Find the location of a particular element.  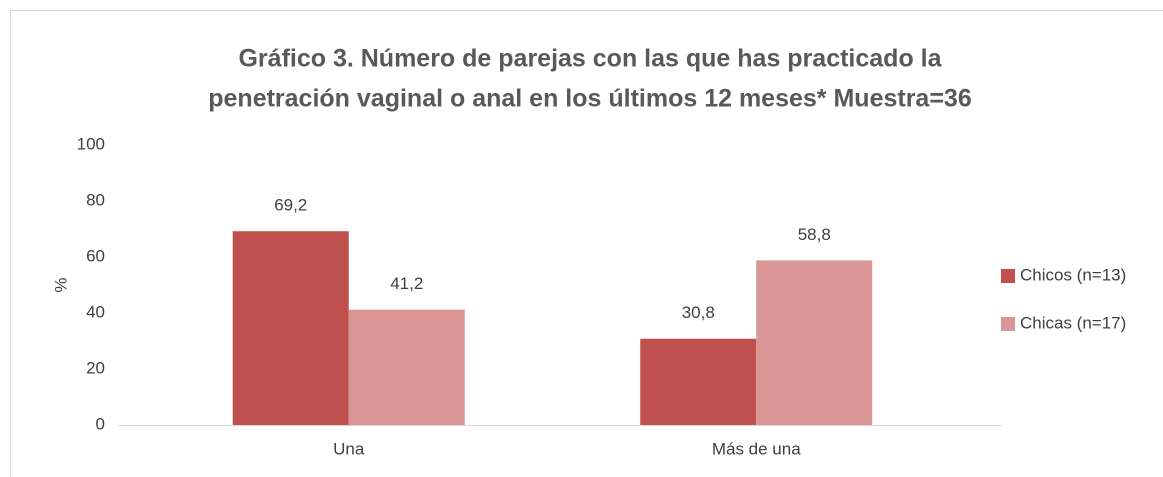

data-label: 58,8 is located at coordinates (814, 234).